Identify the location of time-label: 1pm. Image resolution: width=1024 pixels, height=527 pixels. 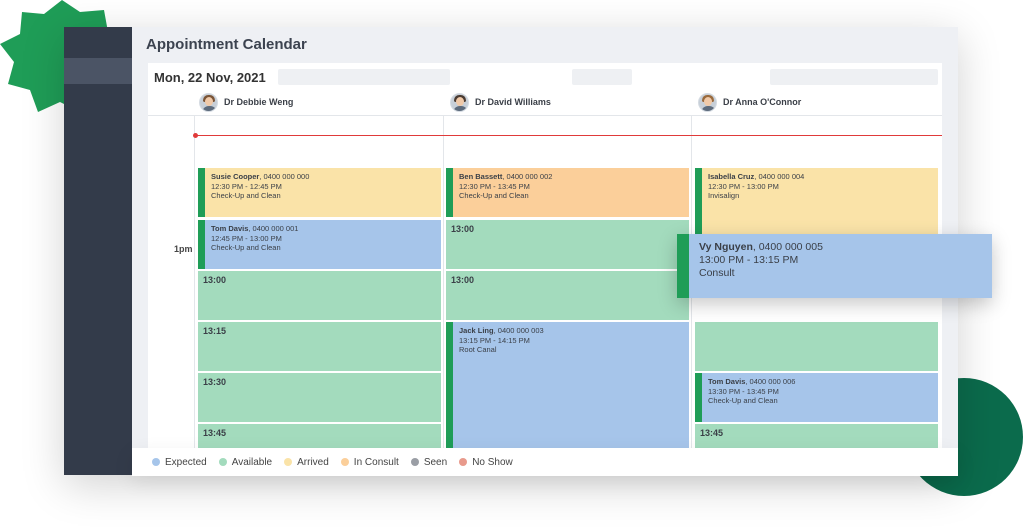
(183, 249).